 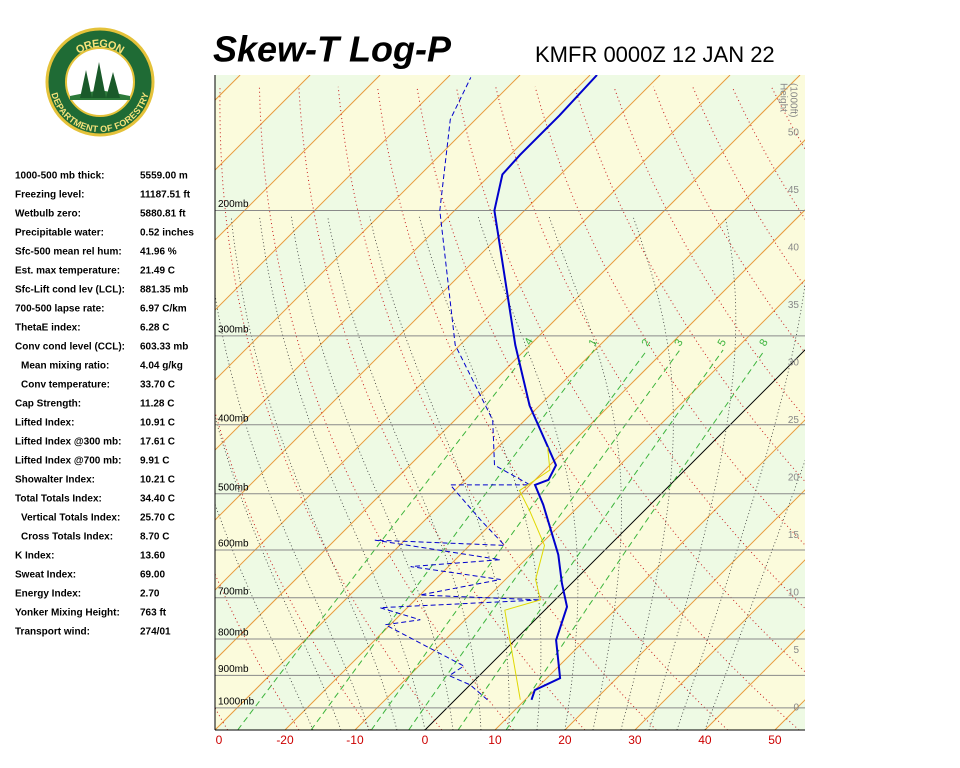 I want to click on height-label: 25, so click(x=794, y=420).